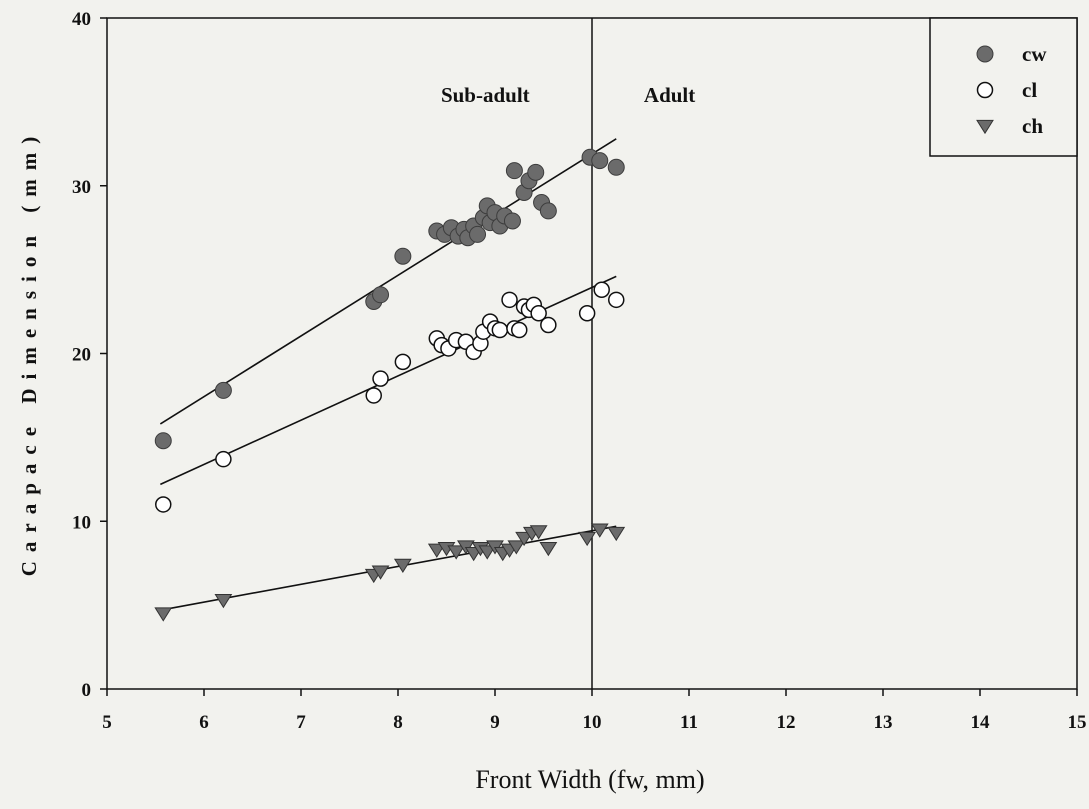 The height and width of the screenshot is (809, 1089). Describe the element at coordinates (786, 722) in the screenshot. I see `x-tick-label: 12` at that location.